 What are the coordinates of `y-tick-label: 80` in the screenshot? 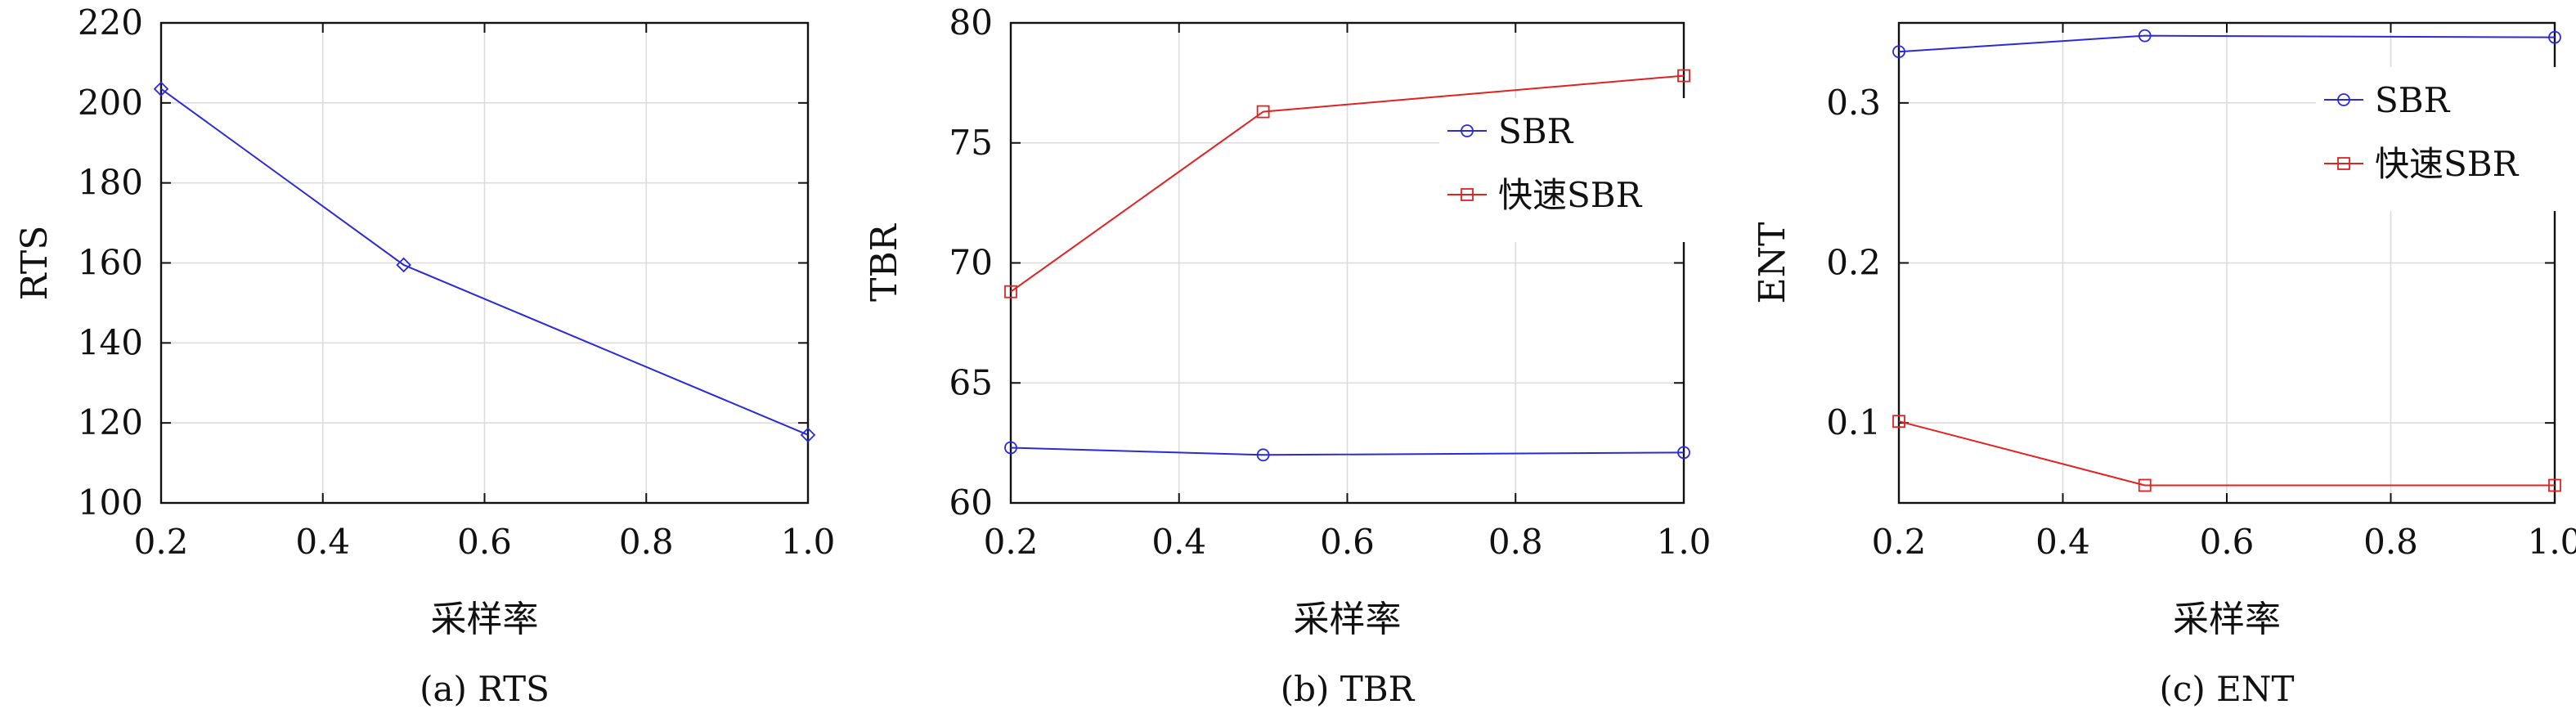 It's located at (971, 22).